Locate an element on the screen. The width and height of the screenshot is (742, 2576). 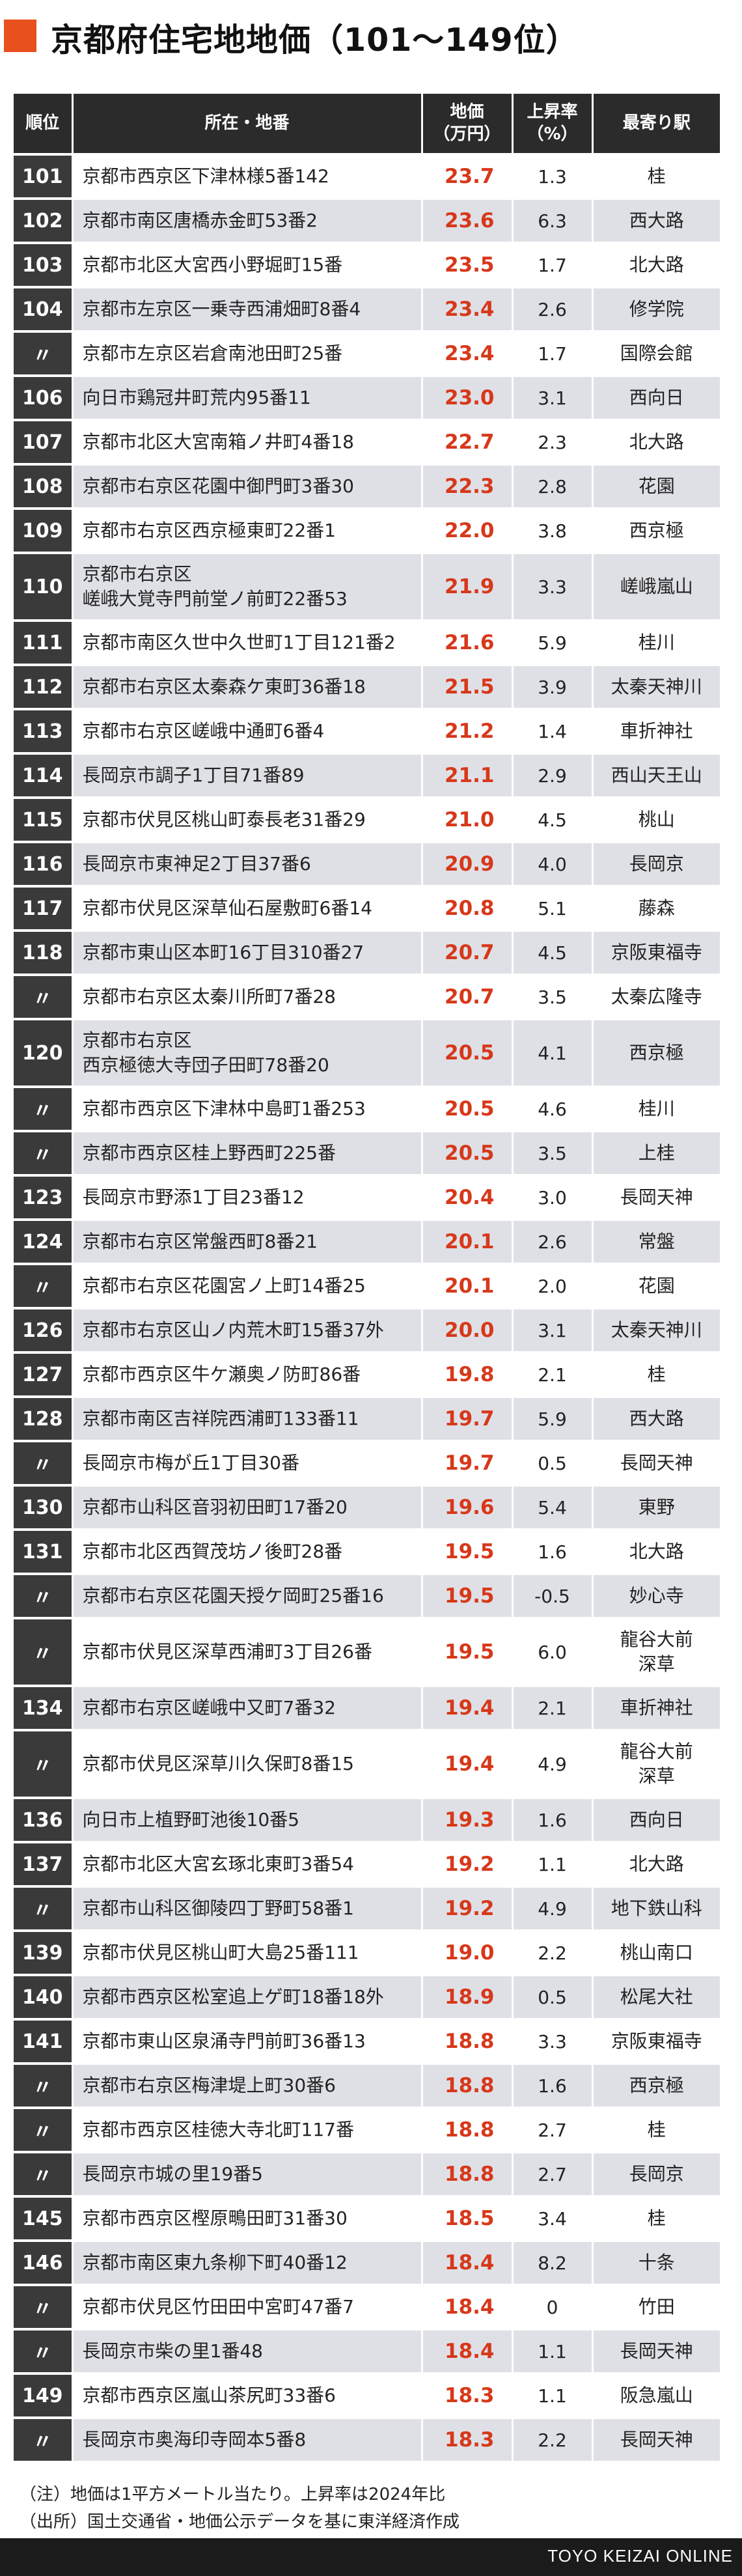
price-cell: 21.1 is located at coordinates (466, 776).